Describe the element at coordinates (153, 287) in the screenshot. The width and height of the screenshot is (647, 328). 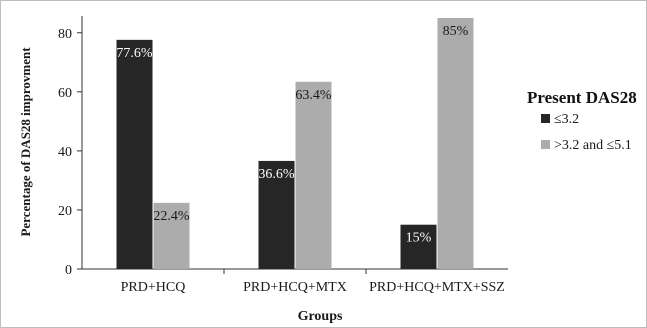
I see `x-tick-label: PRD+HCQ` at that location.